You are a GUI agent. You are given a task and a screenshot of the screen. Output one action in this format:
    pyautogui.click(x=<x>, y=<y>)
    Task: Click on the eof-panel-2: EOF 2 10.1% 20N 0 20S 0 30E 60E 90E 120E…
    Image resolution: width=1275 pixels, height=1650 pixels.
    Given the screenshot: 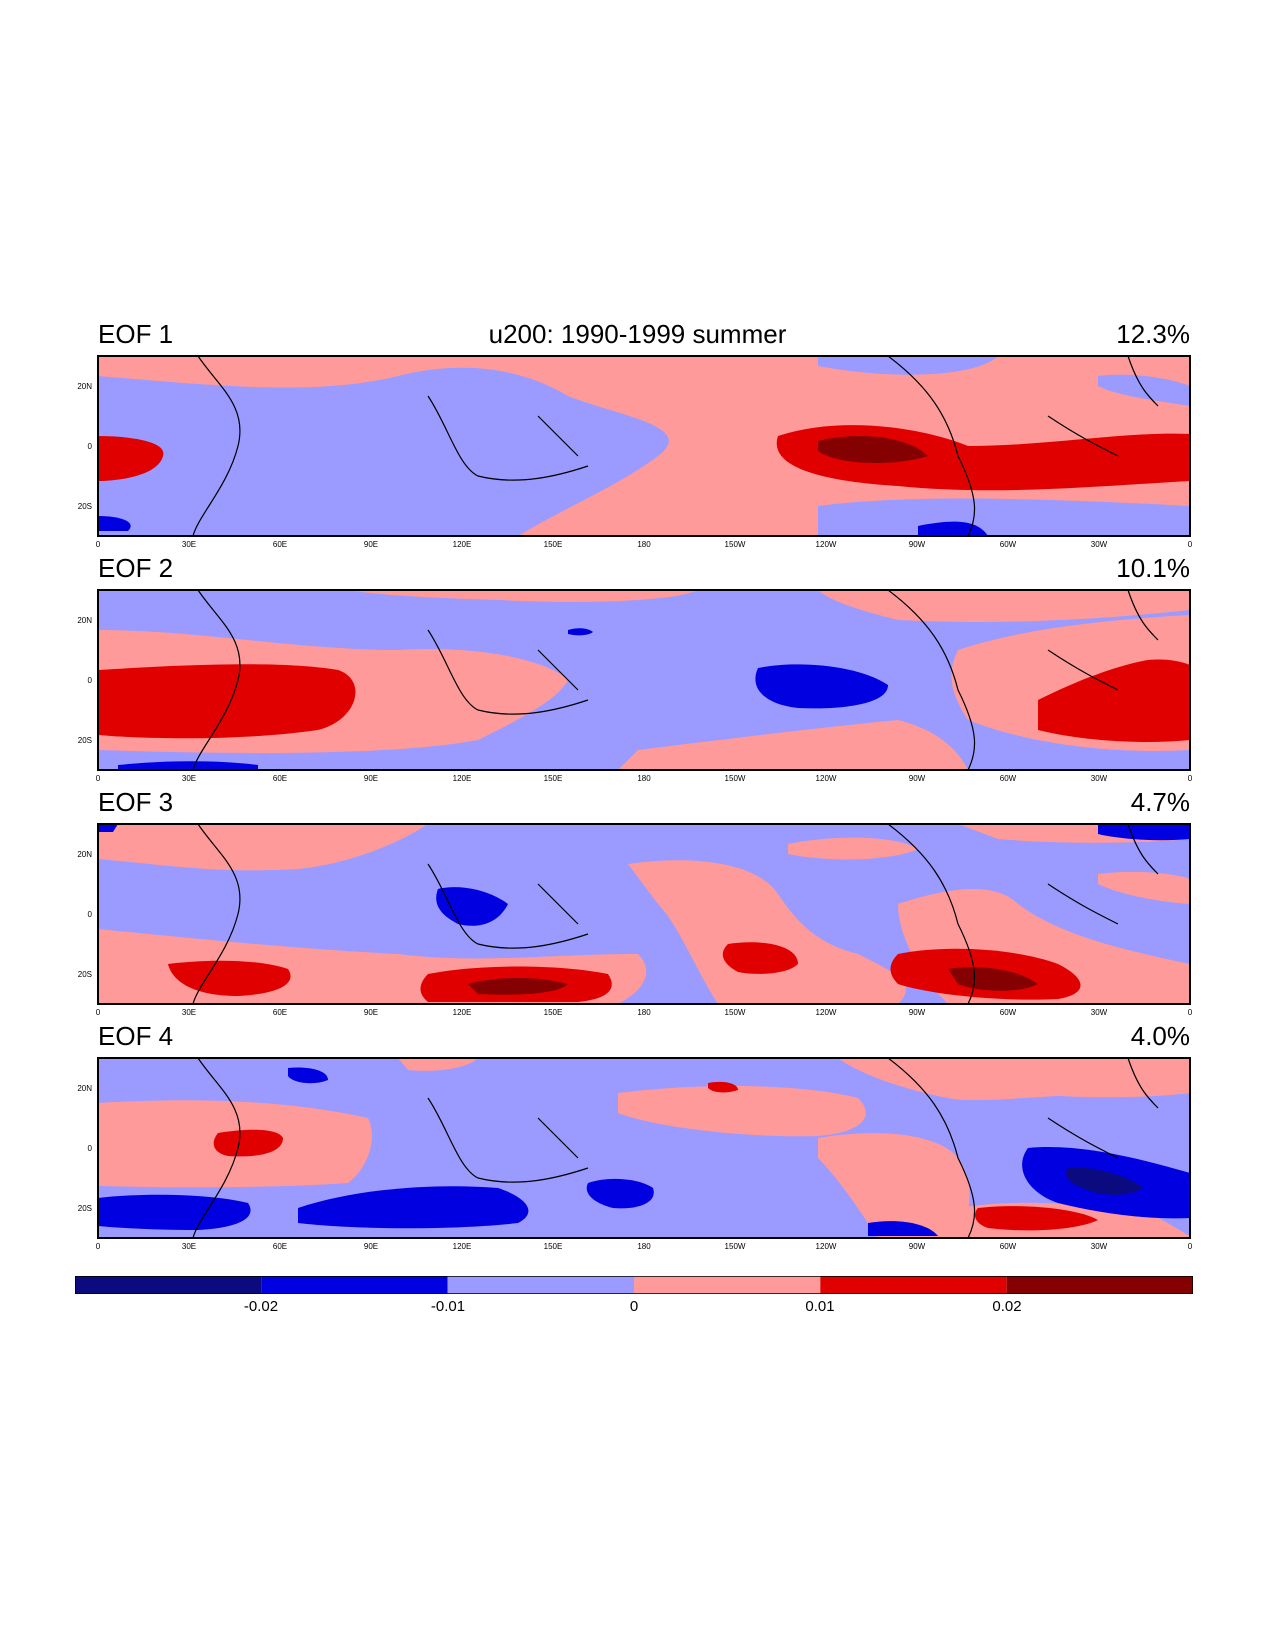 What is the action you would take?
    pyautogui.click(x=634, y=667)
    